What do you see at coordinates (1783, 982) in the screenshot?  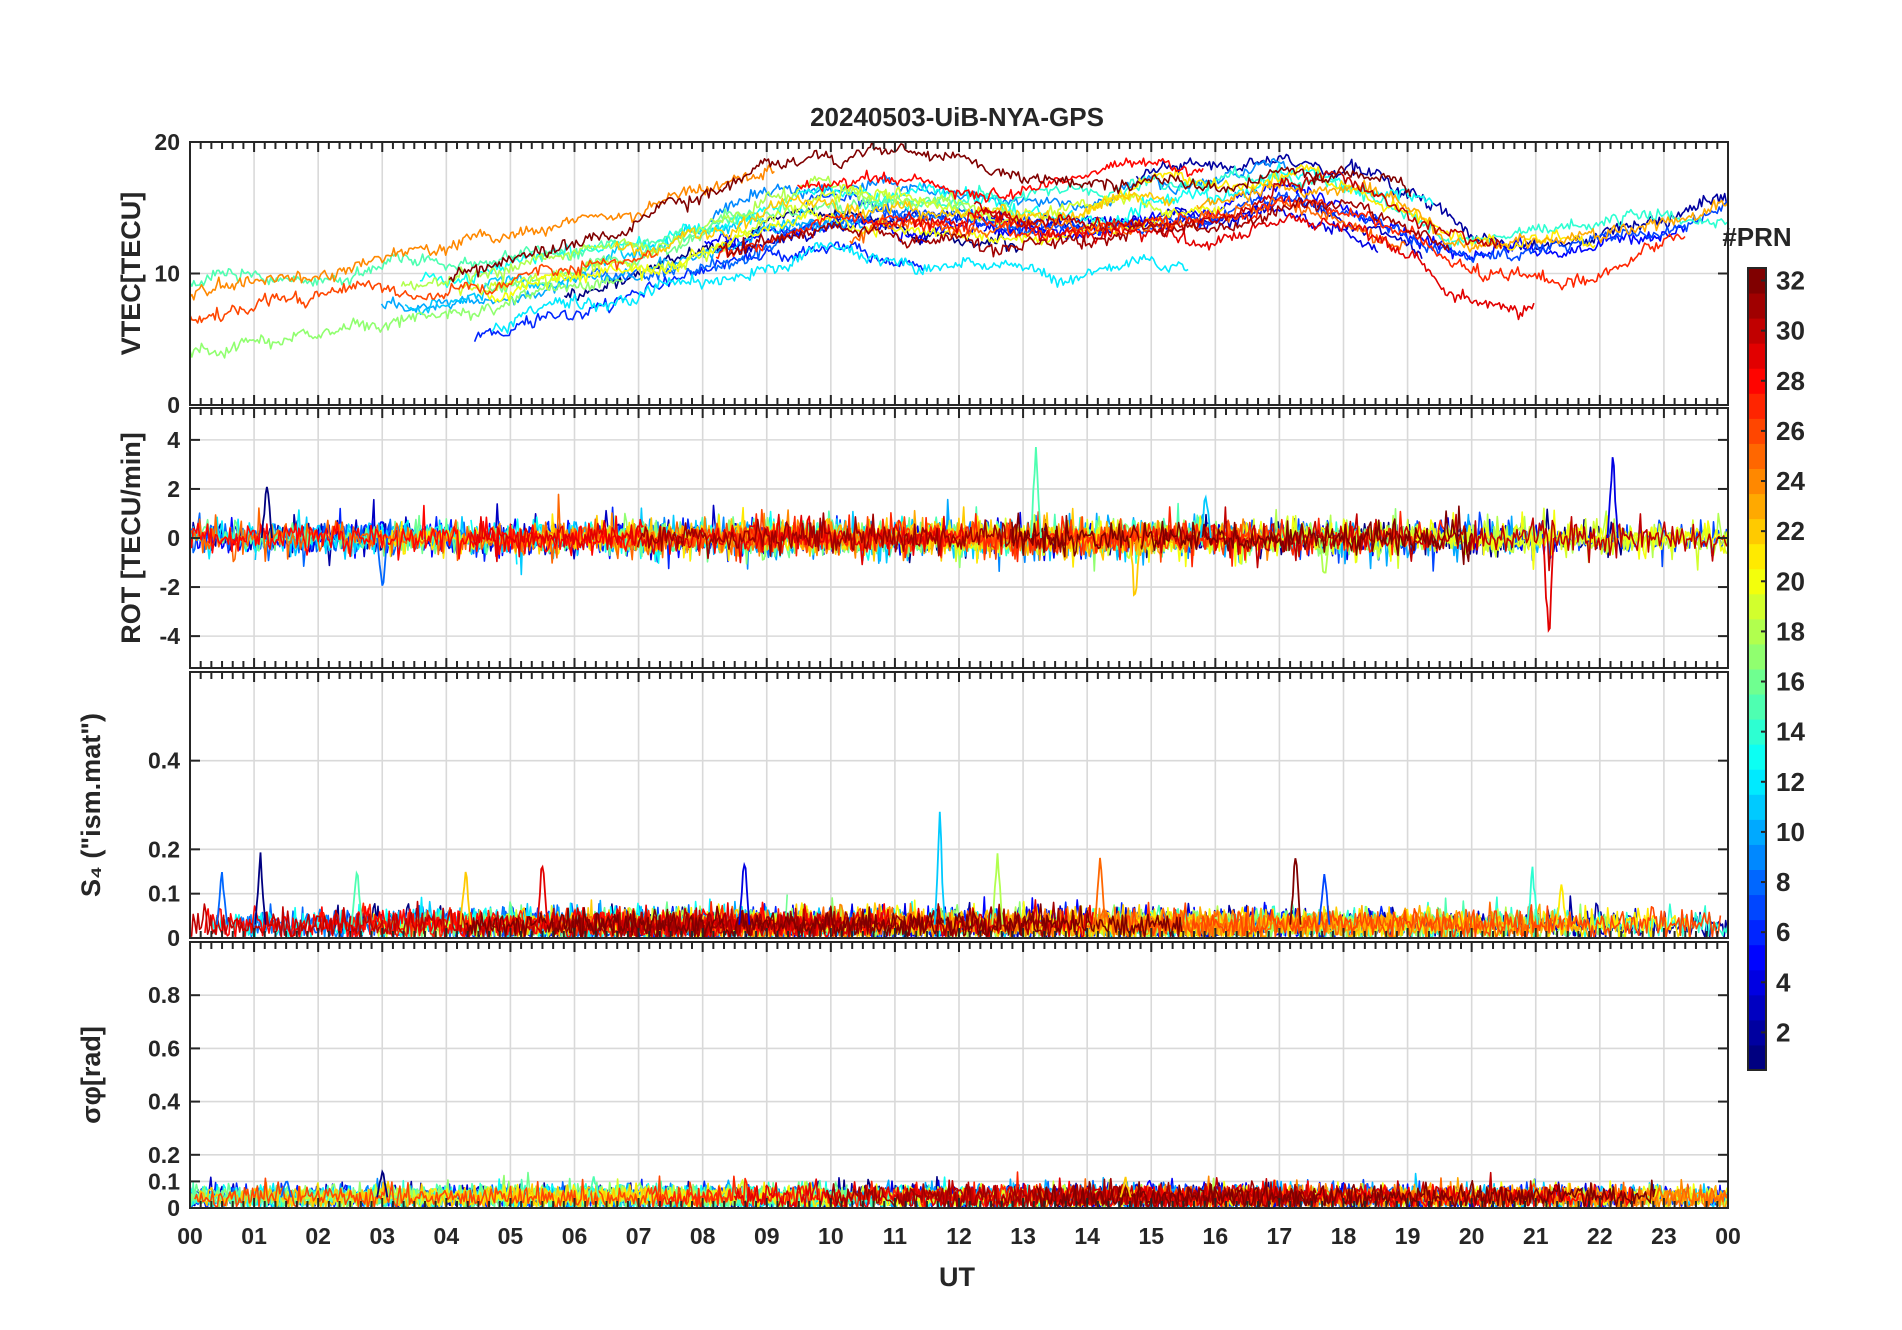 I see `colorbar-tick-label: 4` at bounding box center [1783, 982].